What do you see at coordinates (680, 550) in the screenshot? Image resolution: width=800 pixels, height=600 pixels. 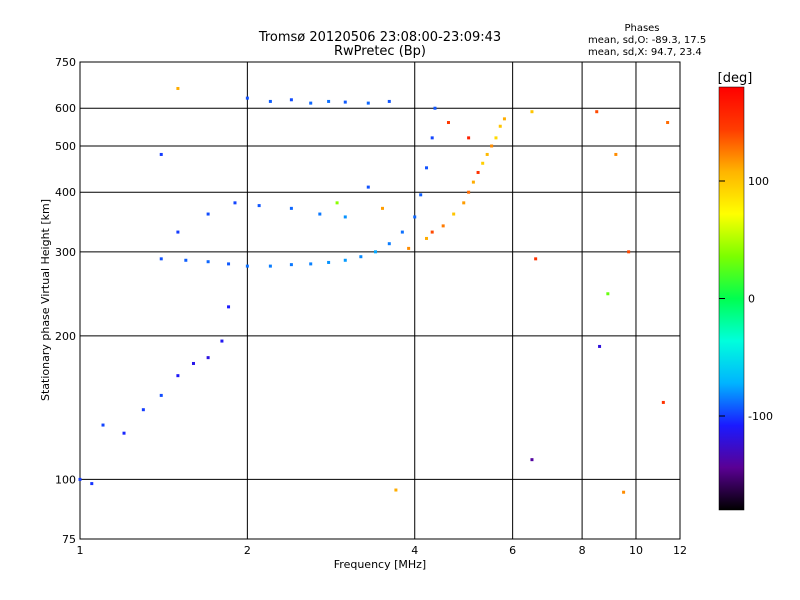 I see `x-tick-label: 12` at bounding box center [680, 550].